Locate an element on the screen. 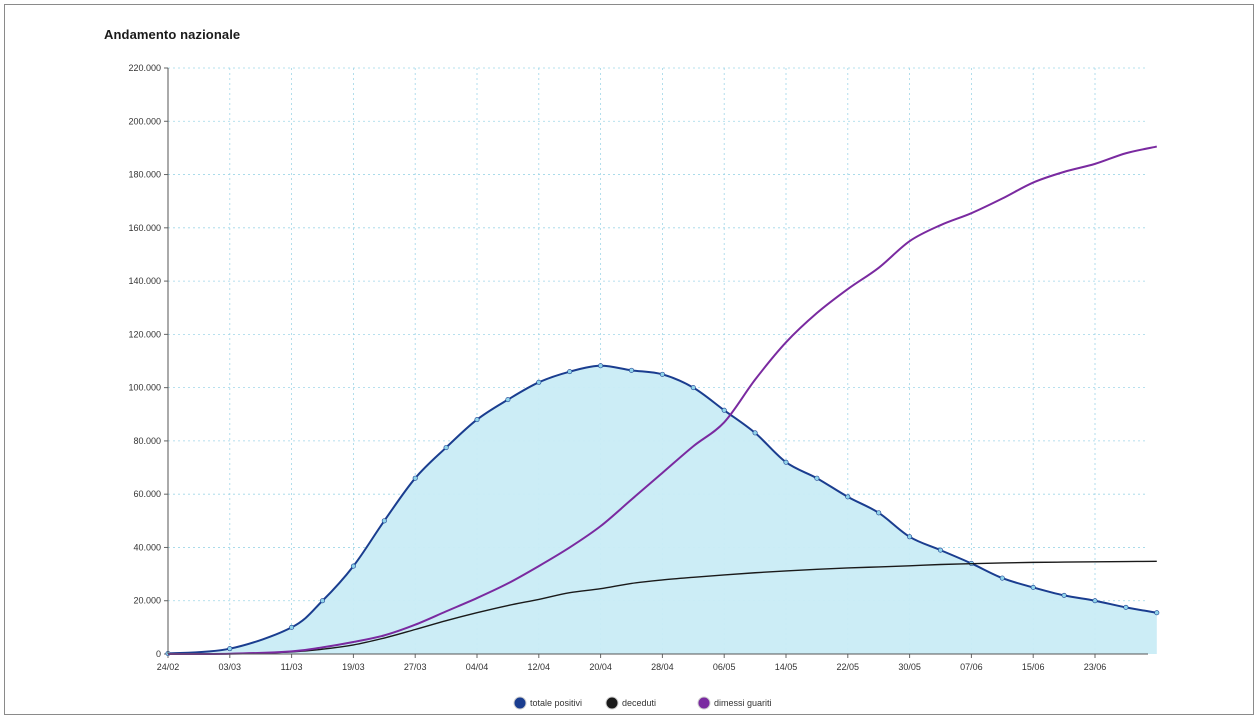  y-tick-label: 0 is located at coordinates (158, 654).